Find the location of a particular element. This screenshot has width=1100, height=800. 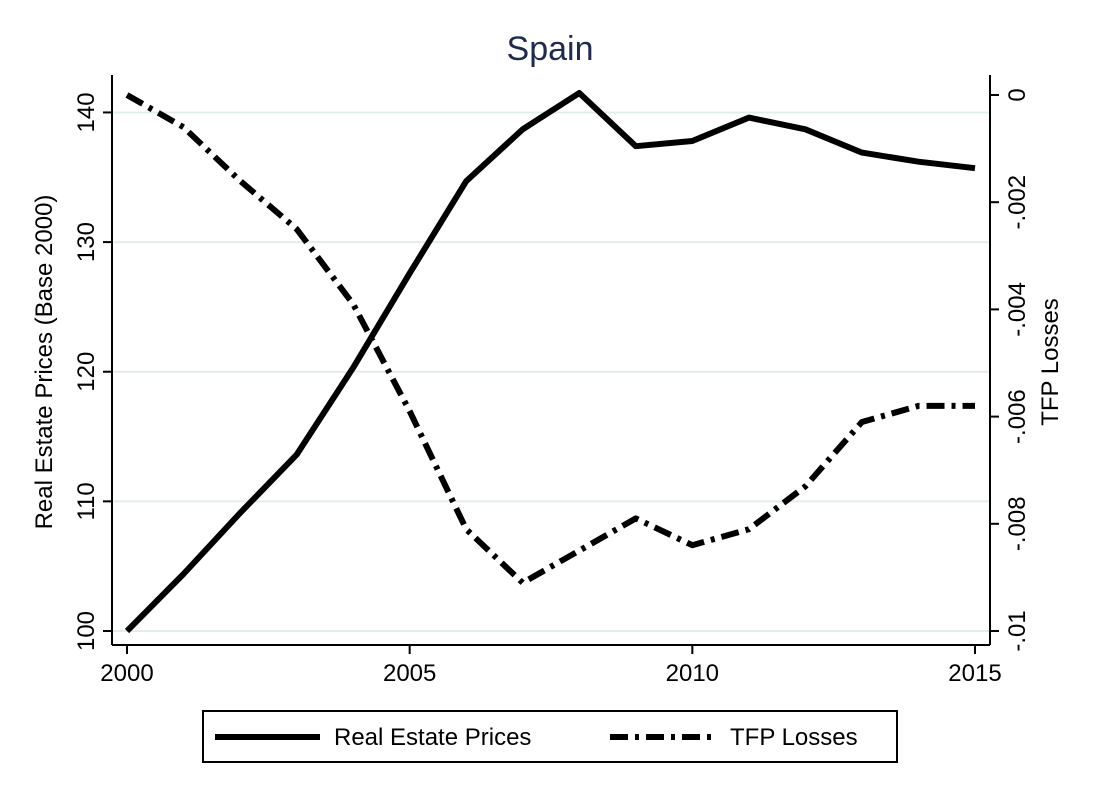

y2-tick-label: -.004 is located at coordinates (1017, 309).